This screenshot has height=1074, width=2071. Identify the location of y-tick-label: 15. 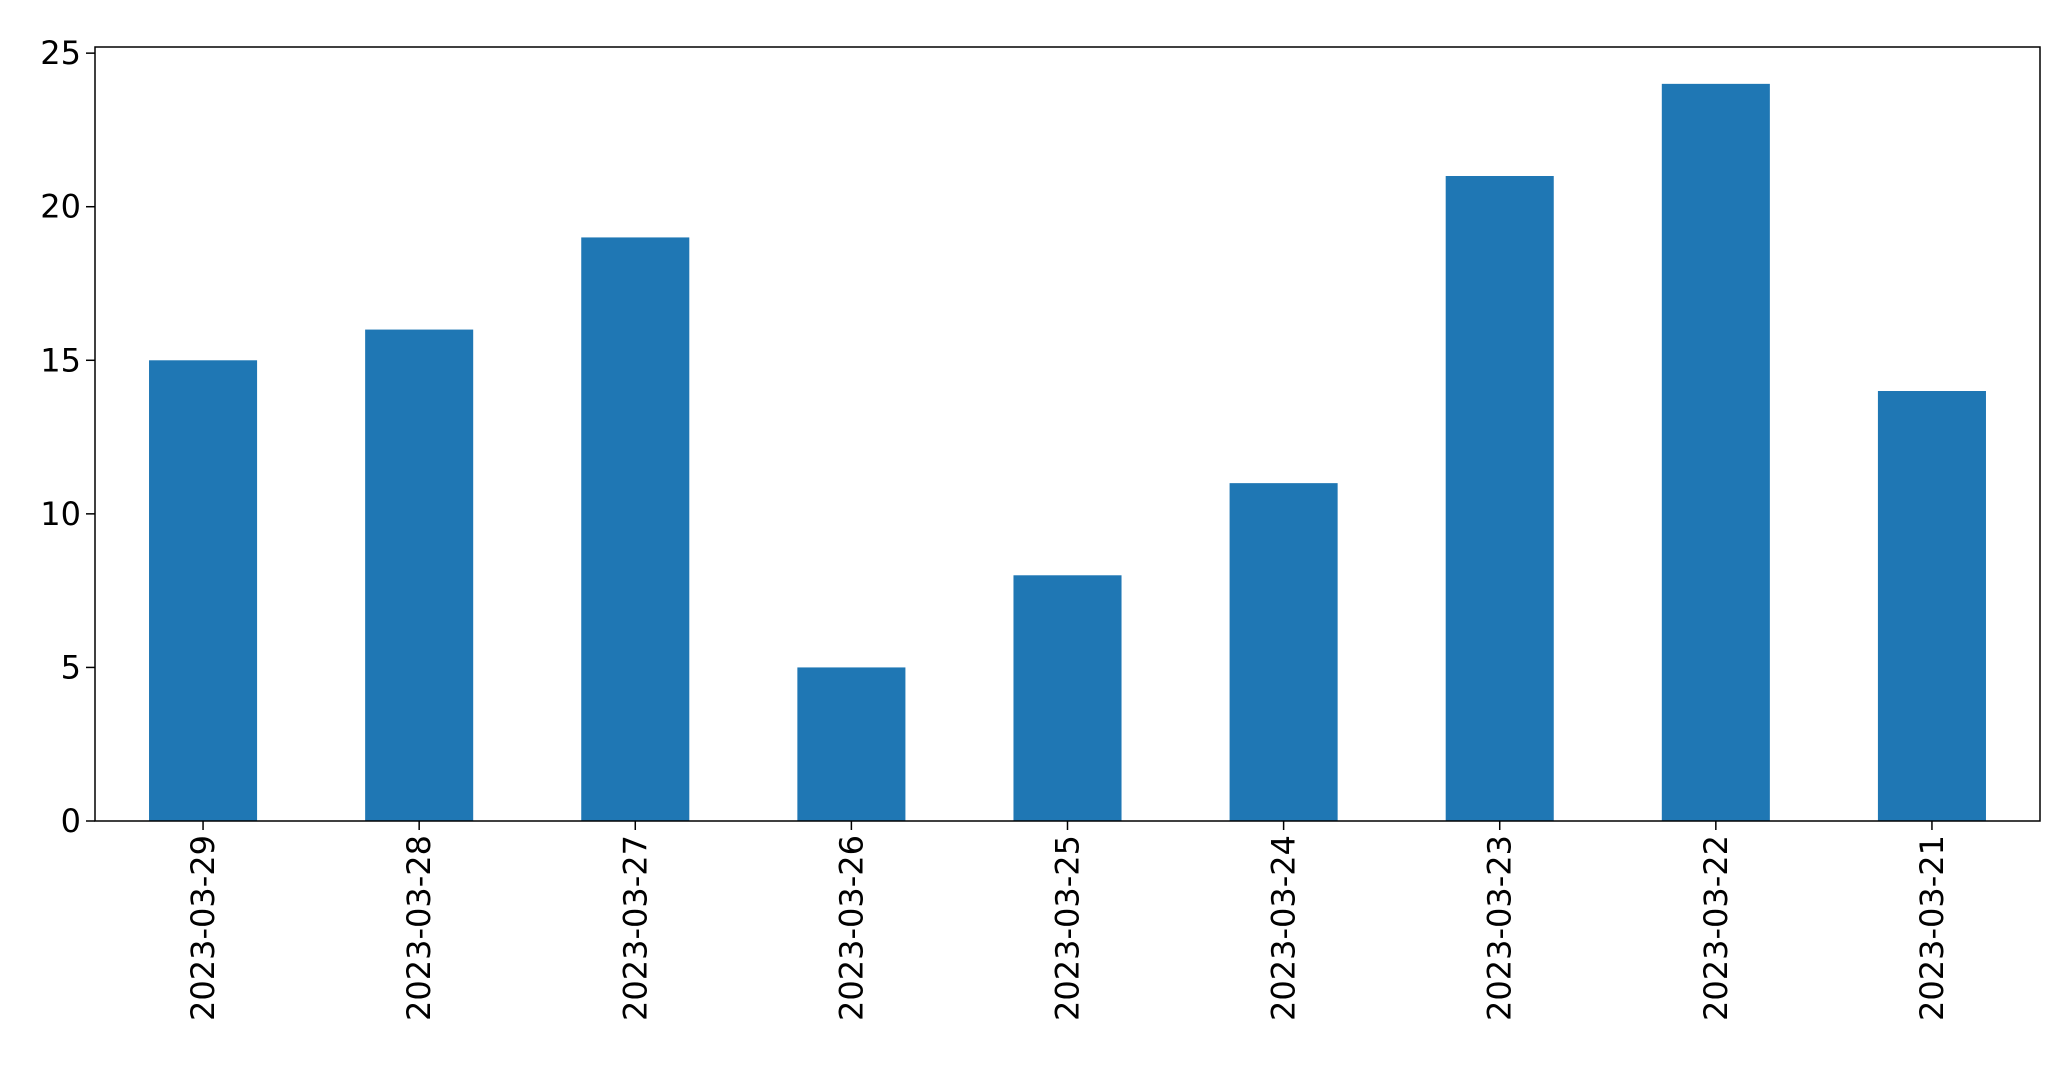
(60, 360).